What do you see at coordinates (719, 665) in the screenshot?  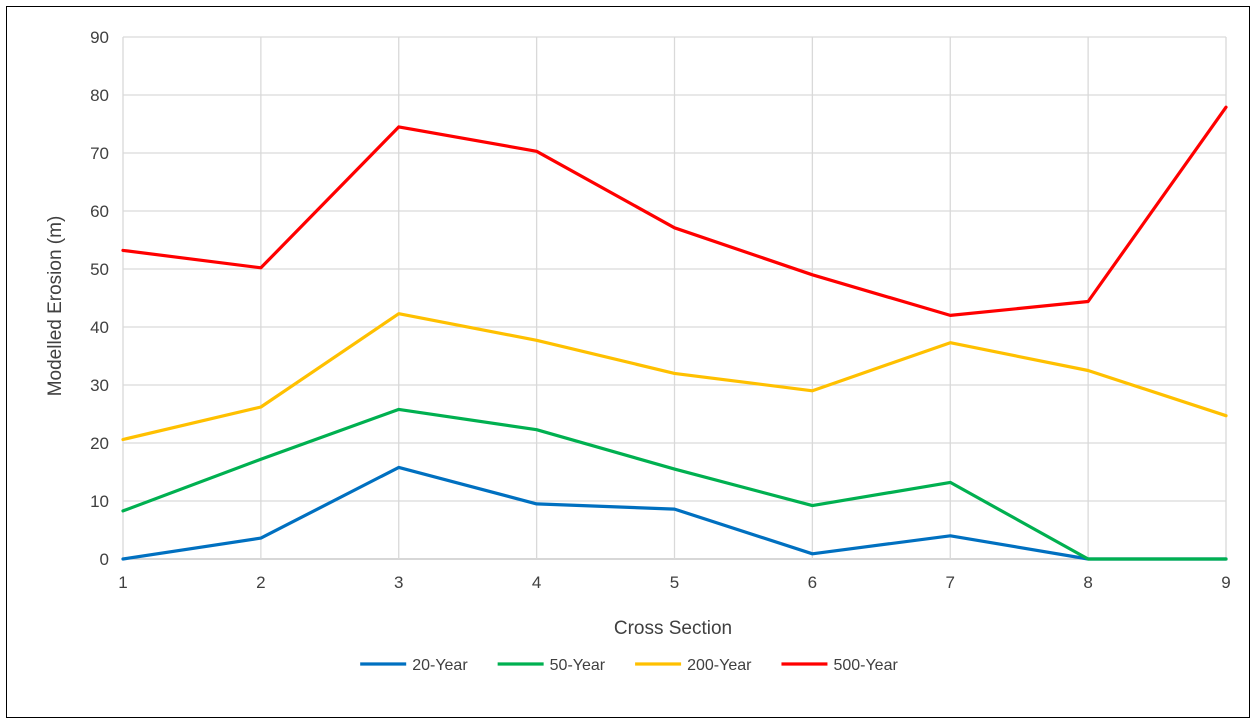 I see `legend-label: 200-Year` at bounding box center [719, 665].